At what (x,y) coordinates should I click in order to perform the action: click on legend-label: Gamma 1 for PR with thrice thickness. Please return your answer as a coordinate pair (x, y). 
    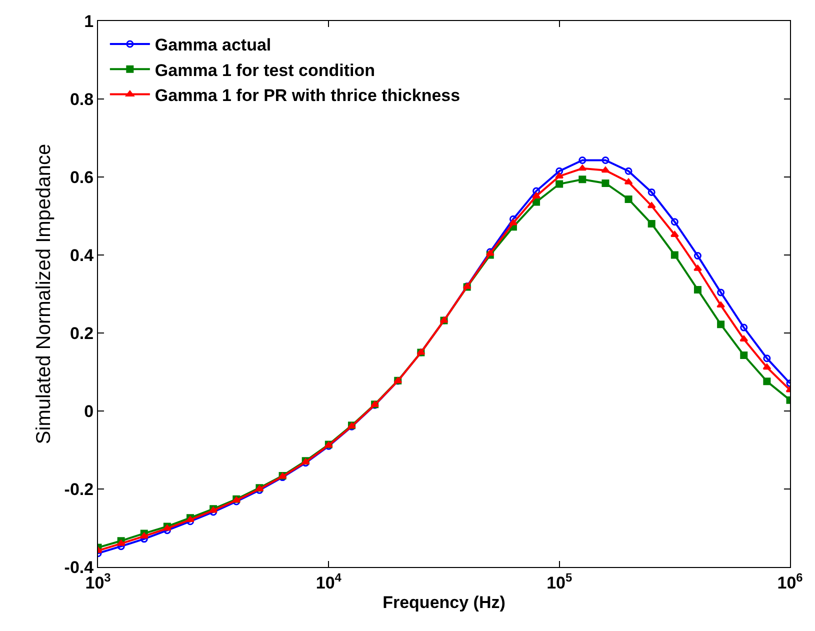
    Looking at the image, I should click on (307, 95).